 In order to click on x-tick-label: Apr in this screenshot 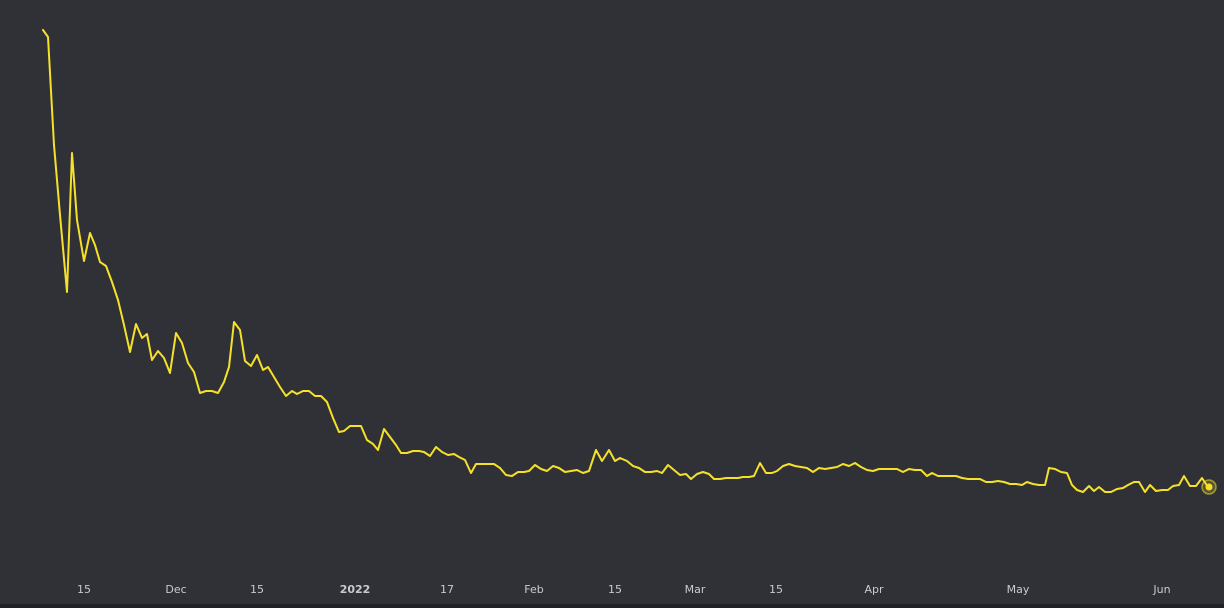, I will do `click(874, 589)`.